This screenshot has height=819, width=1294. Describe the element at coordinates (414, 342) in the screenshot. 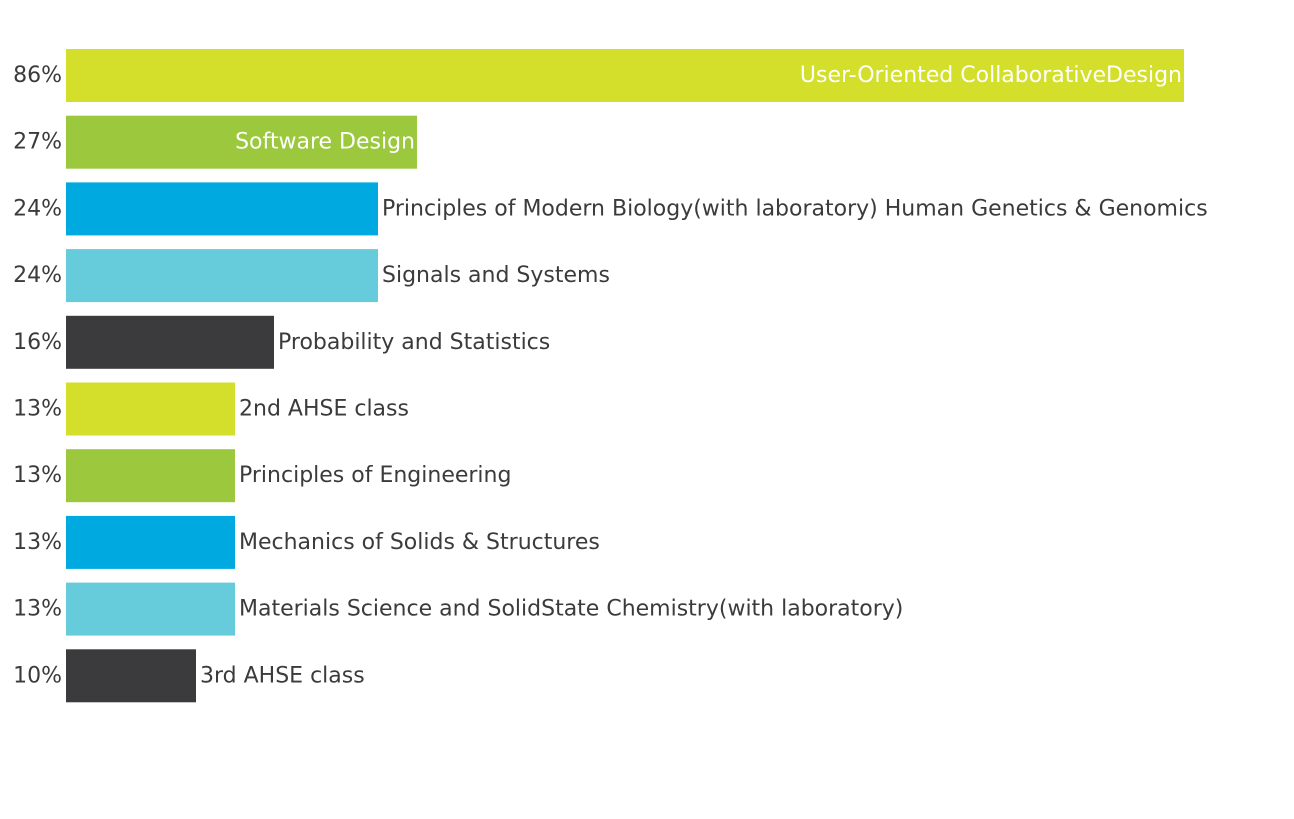

I see `category-label: Probability and Statistics` at that location.